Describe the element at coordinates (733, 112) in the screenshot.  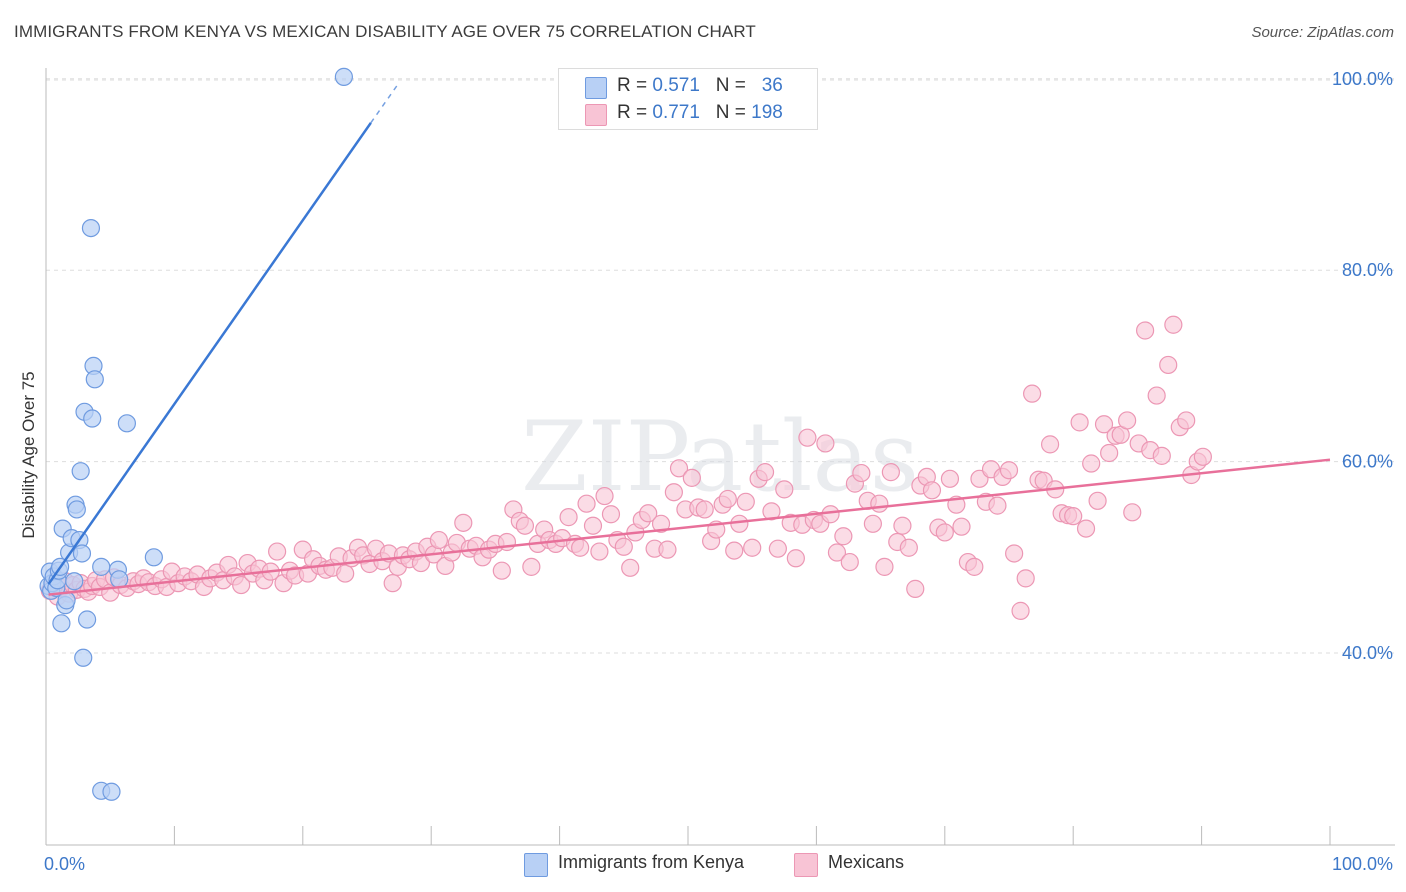
I see `mexicans-n-label: N =` at that location.